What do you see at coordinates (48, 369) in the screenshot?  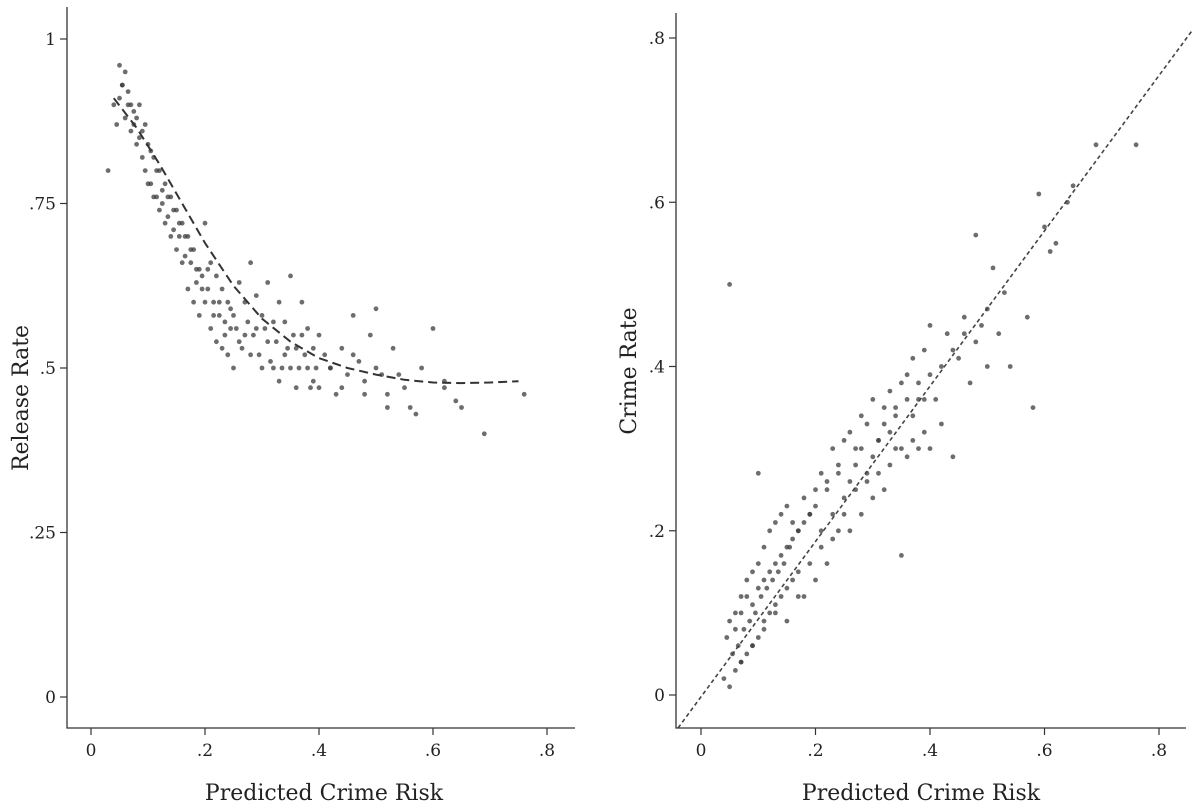 I see `left-y-tick-label: .5` at bounding box center [48, 369].